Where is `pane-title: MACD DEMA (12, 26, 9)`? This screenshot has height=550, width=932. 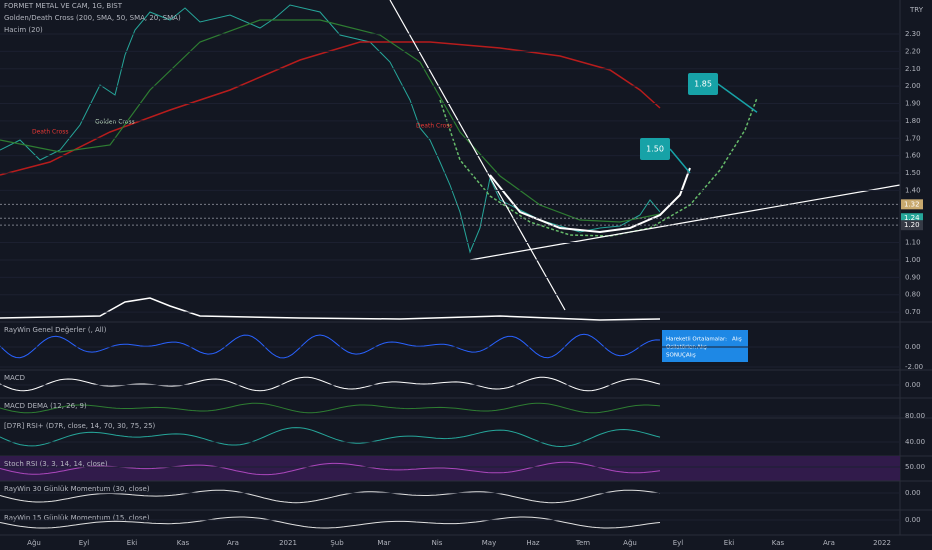
pane-title: MACD DEMA (12, 26, 9) is located at coordinates (45, 406).